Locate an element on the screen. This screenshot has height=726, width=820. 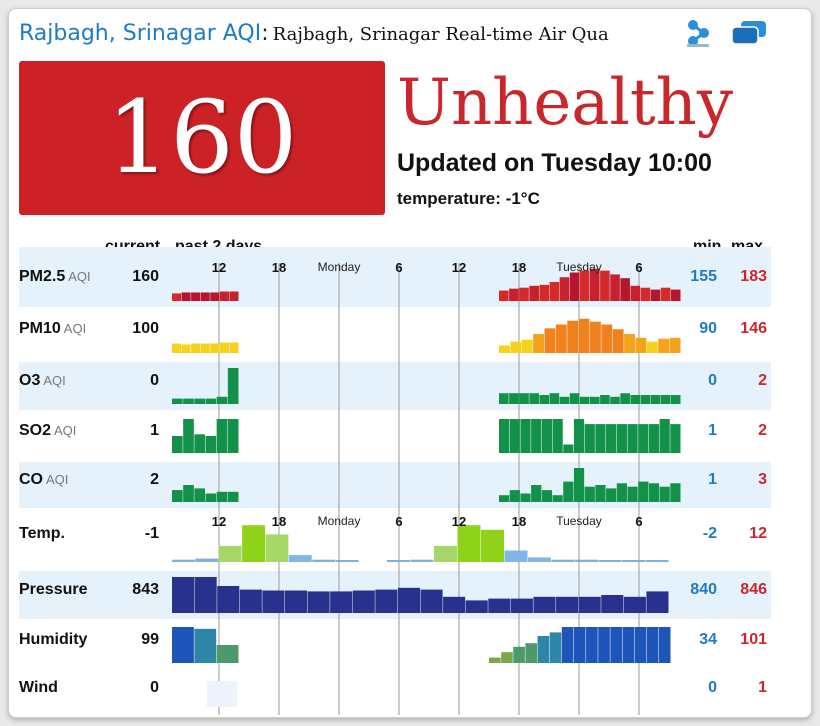
wind-current-value: 0 is located at coordinates (154, 687).